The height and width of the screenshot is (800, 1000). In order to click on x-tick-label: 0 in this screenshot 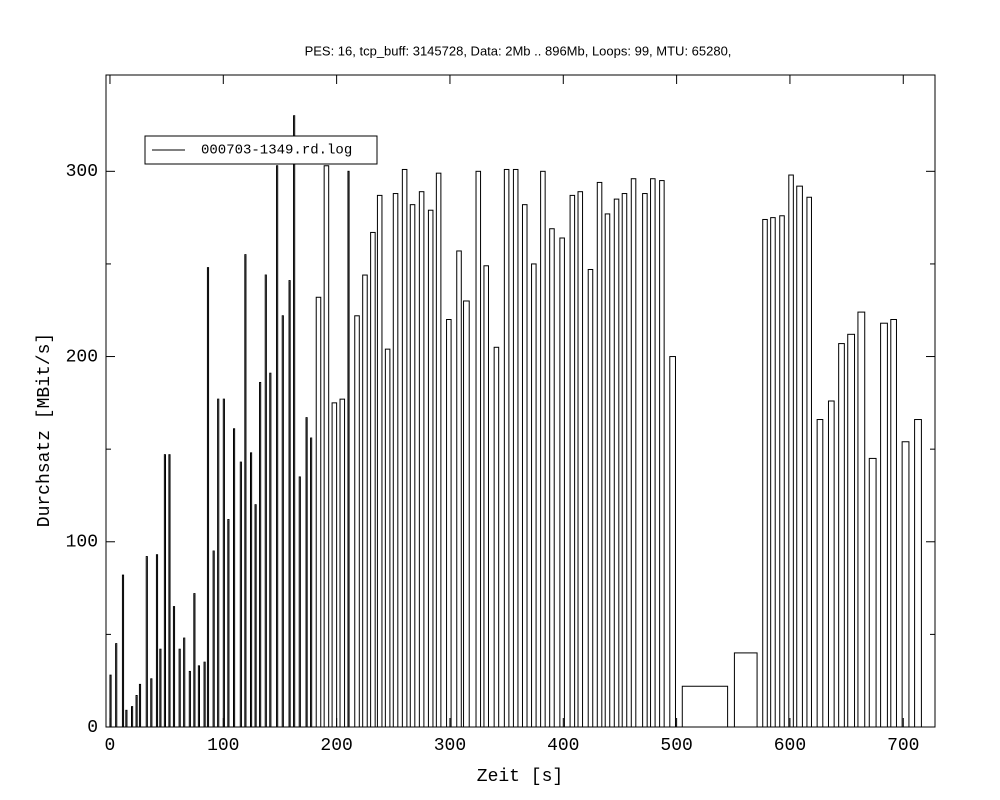, I will do `click(110, 746)`.